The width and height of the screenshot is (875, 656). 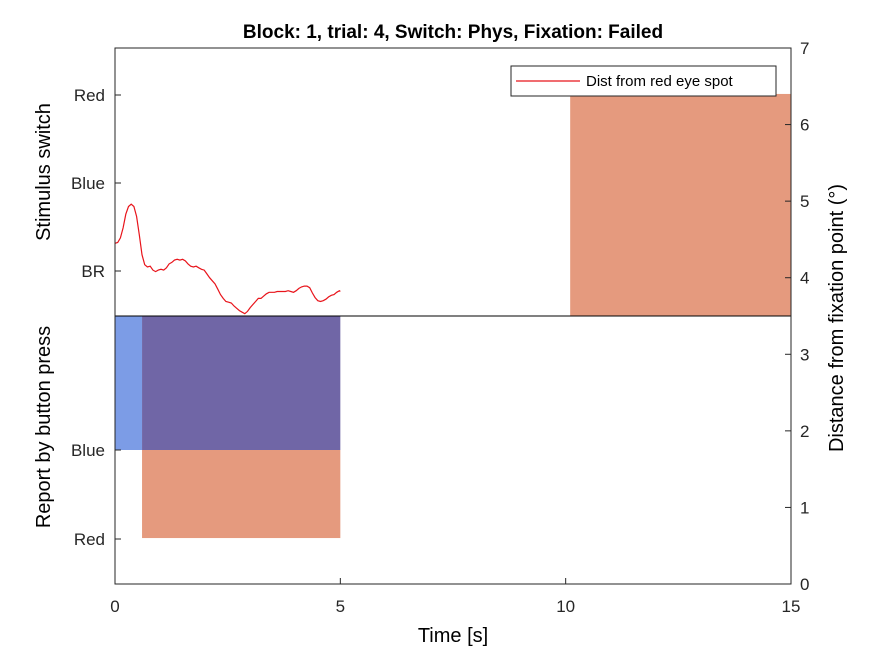 What do you see at coordinates (88, 450) in the screenshot?
I see `left-lower-tick-label: Blue` at bounding box center [88, 450].